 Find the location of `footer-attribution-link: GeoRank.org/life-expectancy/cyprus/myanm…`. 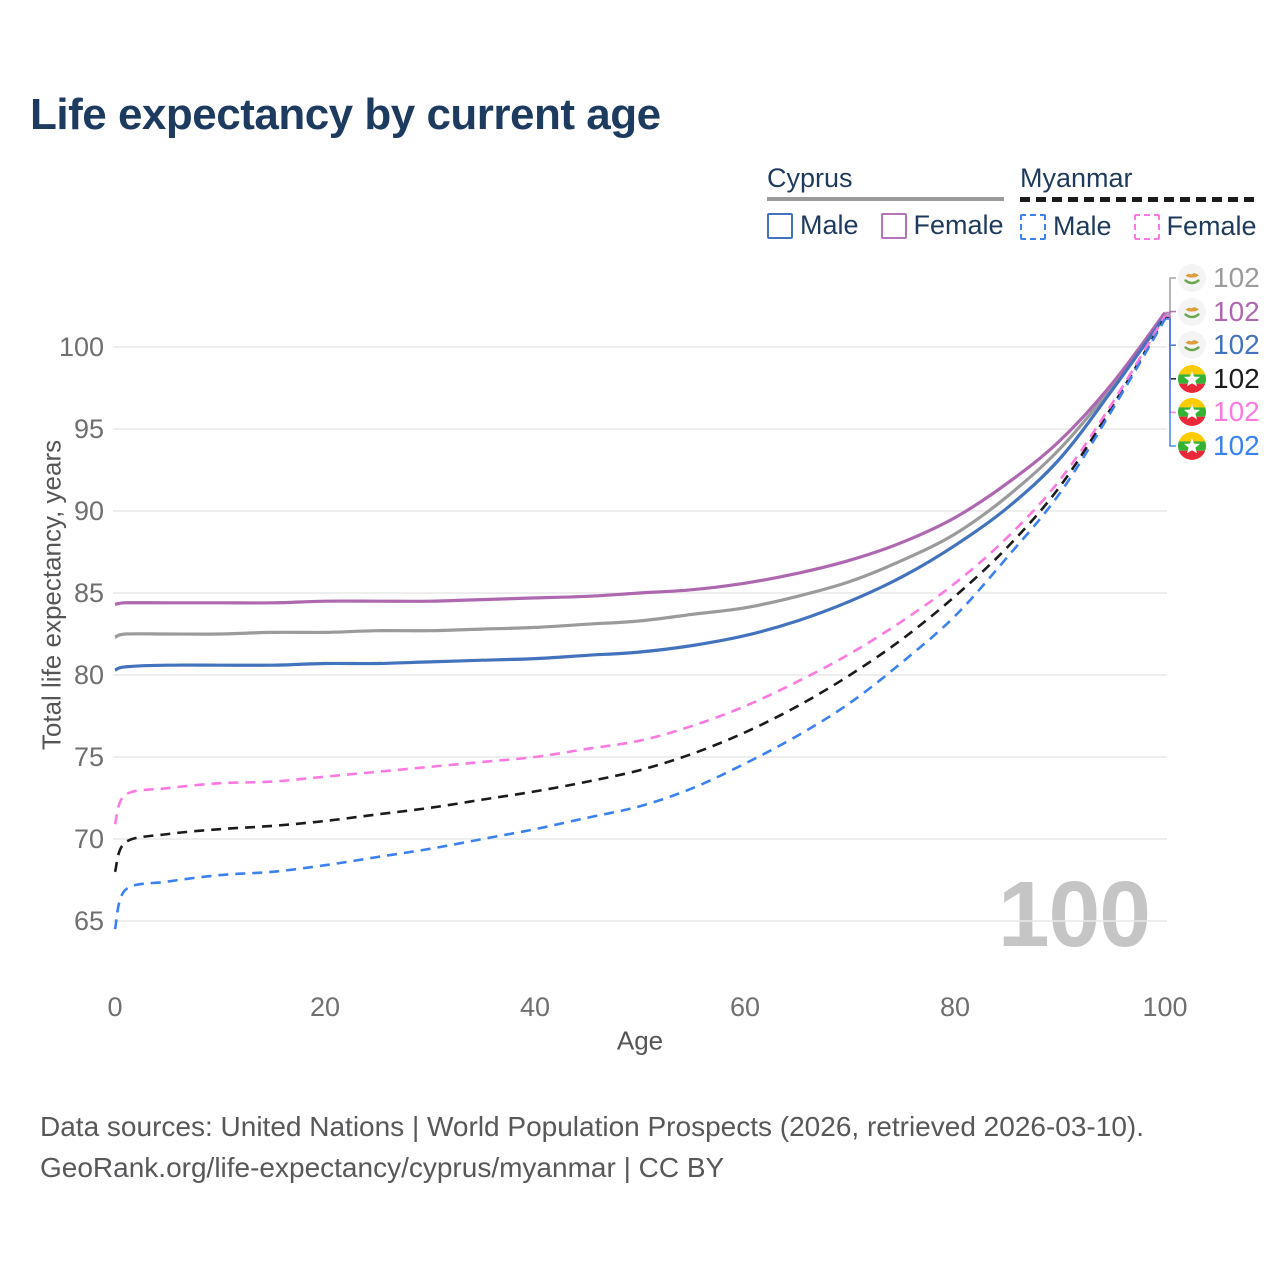

footer-attribution-link: GeoRank.org/life-expectancy/cyprus/myanm… is located at coordinates (382, 1167).